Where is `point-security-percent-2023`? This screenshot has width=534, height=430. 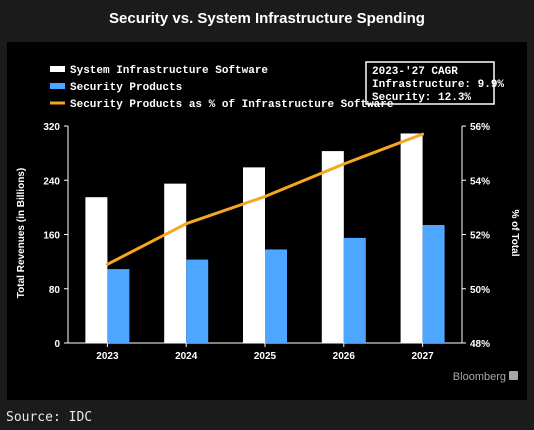
point-security-percent-2023 is located at coordinates (107, 264).